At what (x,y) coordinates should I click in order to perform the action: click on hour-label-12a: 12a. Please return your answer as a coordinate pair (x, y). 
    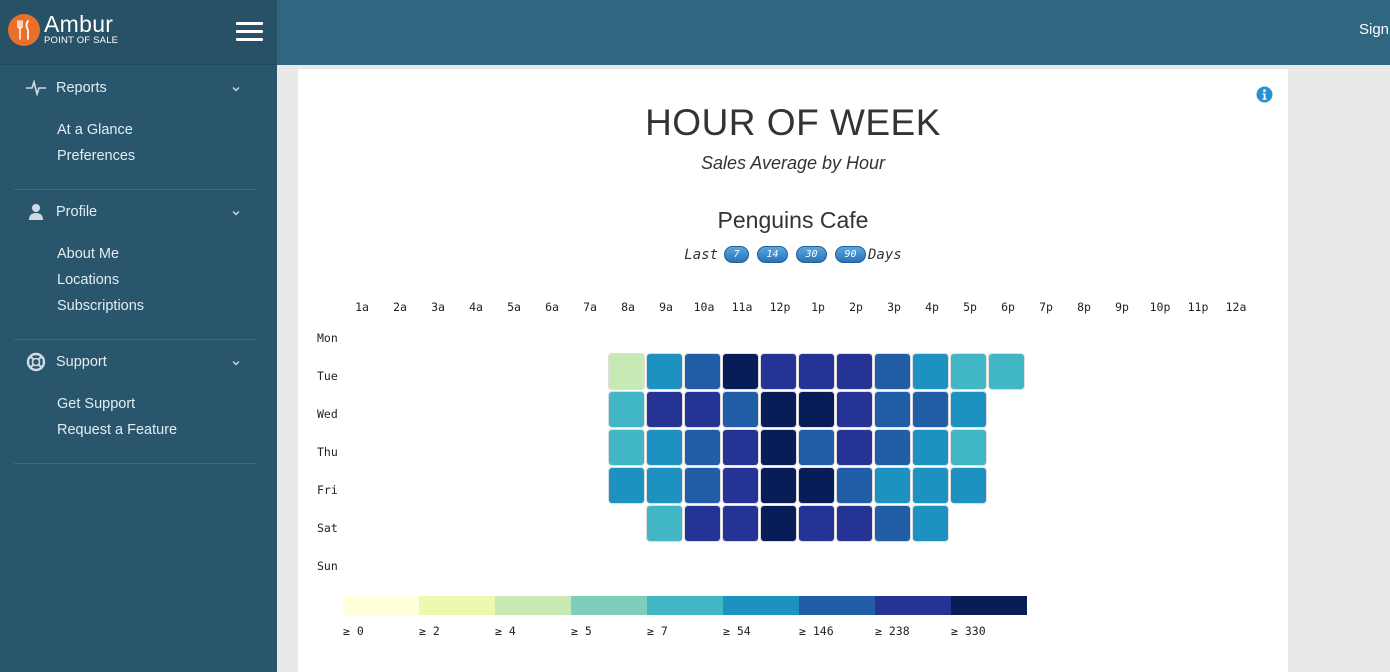
    Looking at the image, I should click on (1236, 307).